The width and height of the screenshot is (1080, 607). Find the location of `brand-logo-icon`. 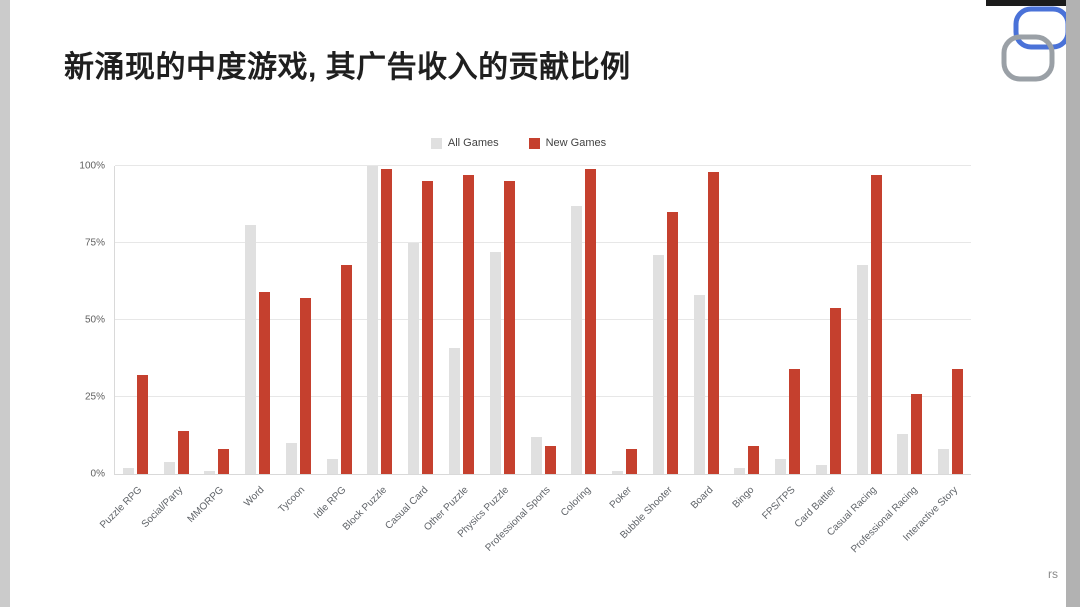

brand-logo-icon is located at coordinates (1036, 44).